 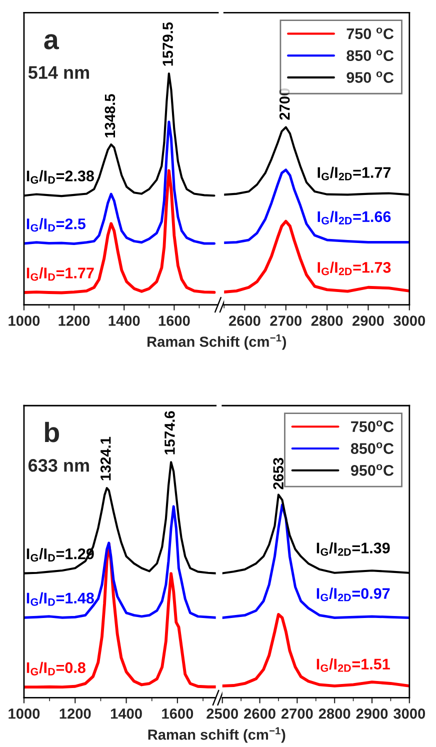 I want to click on annotation: 2653, so click(x=278, y=474).